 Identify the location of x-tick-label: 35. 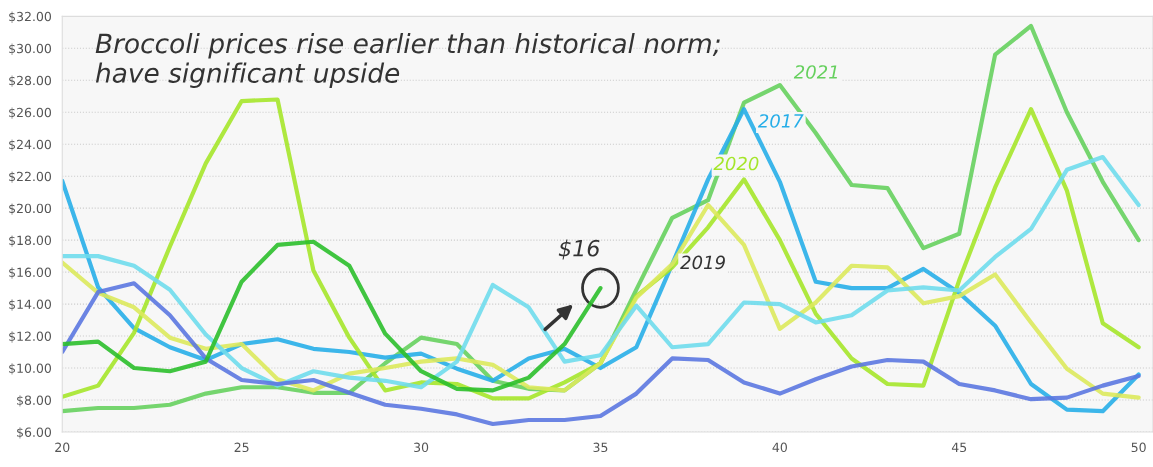
(600, 447).